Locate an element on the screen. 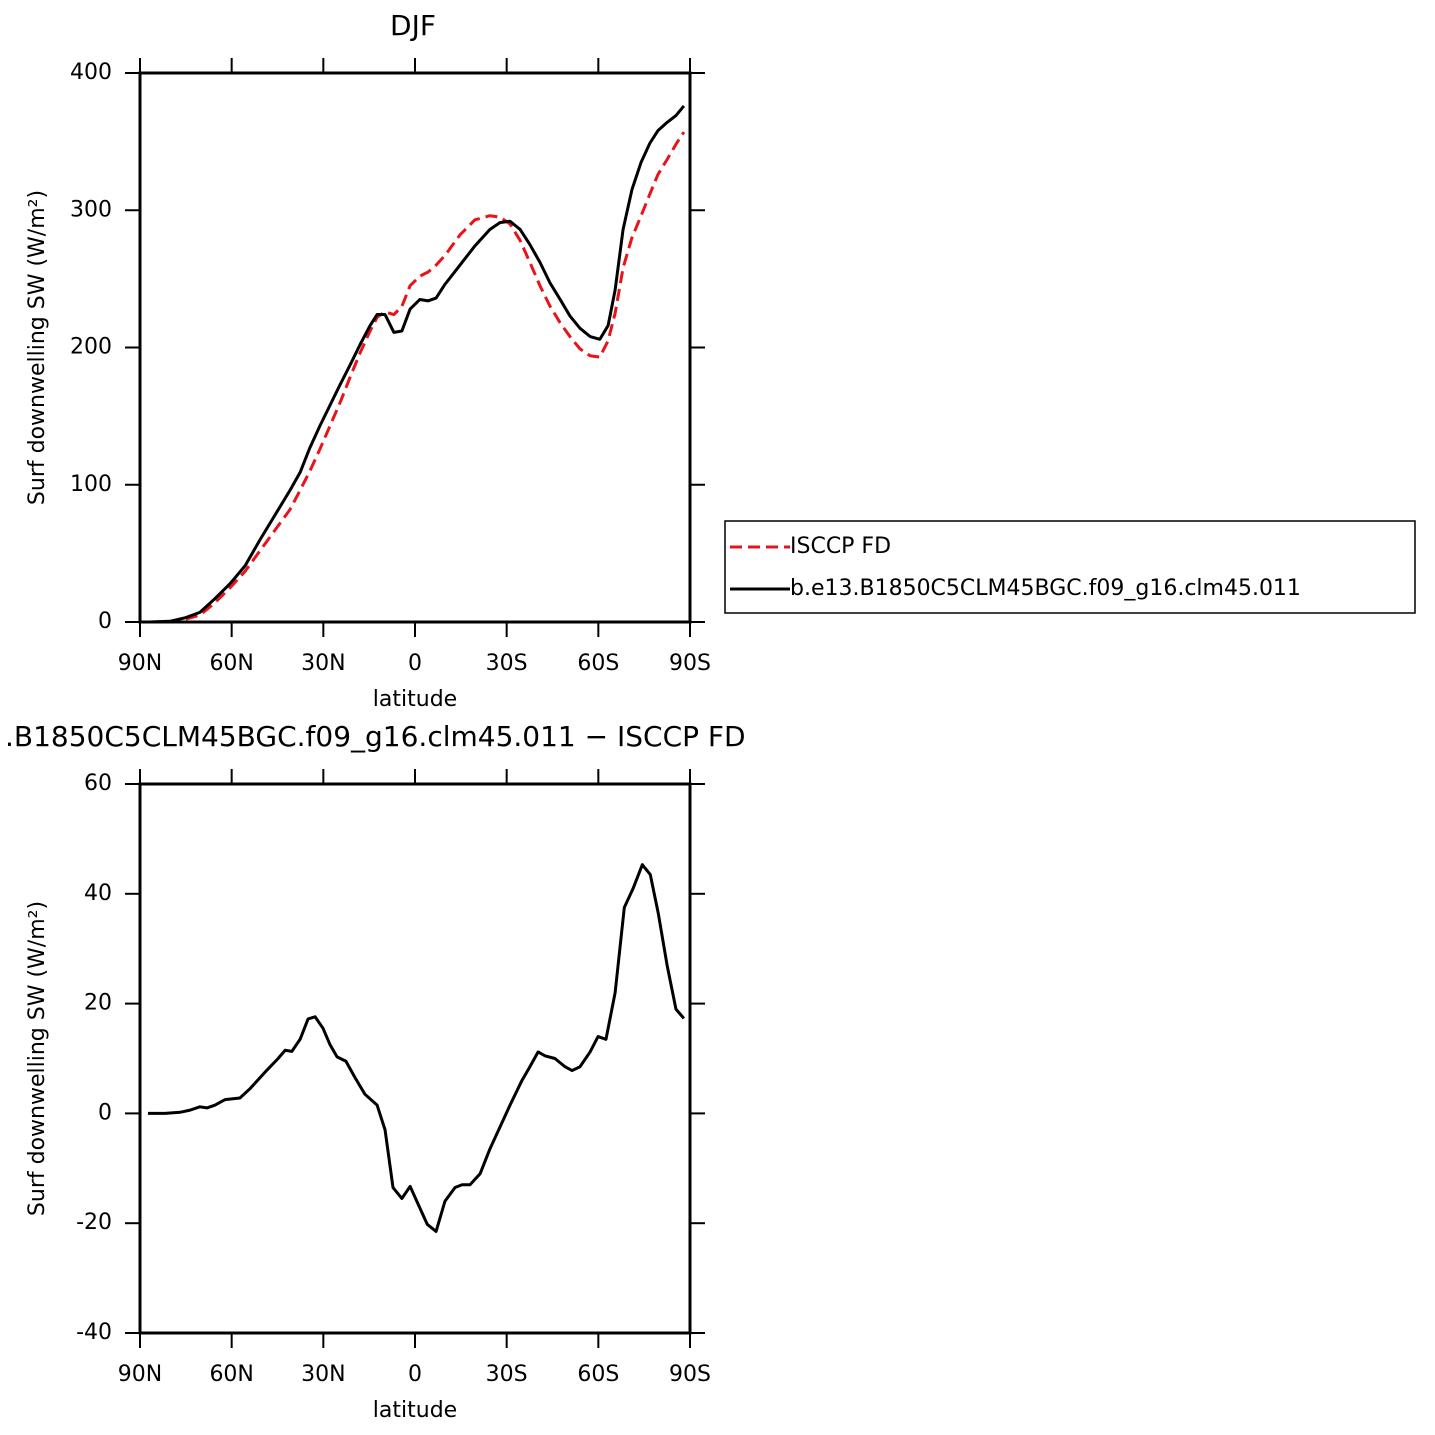 Image resolution: width=1435 pixels, height=1435 pixels. y-tick-label: 200 is located at coordinates (91, 347).